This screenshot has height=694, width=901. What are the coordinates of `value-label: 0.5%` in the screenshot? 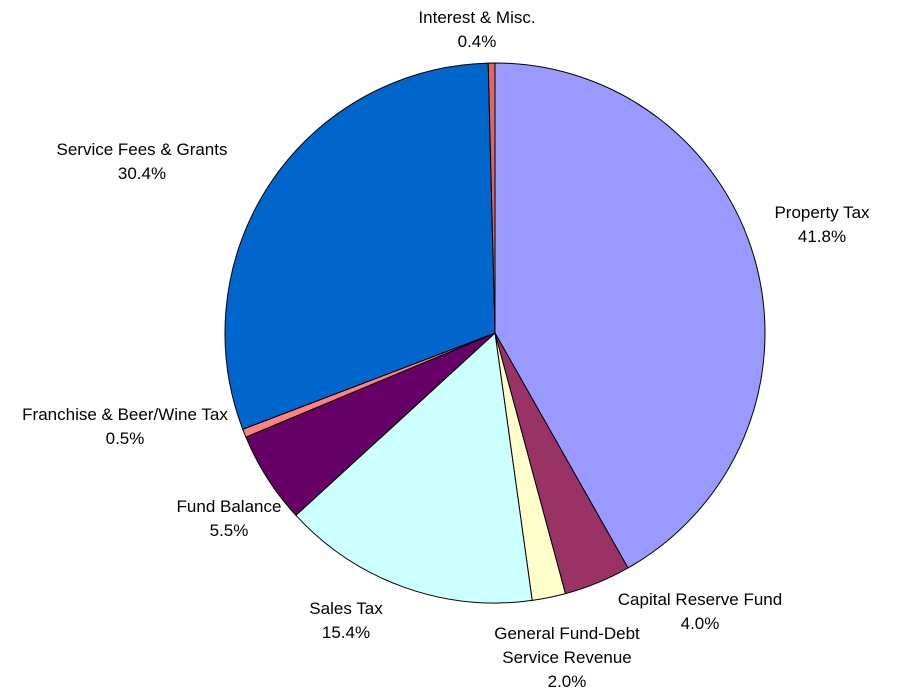 It's located at (125, 438).